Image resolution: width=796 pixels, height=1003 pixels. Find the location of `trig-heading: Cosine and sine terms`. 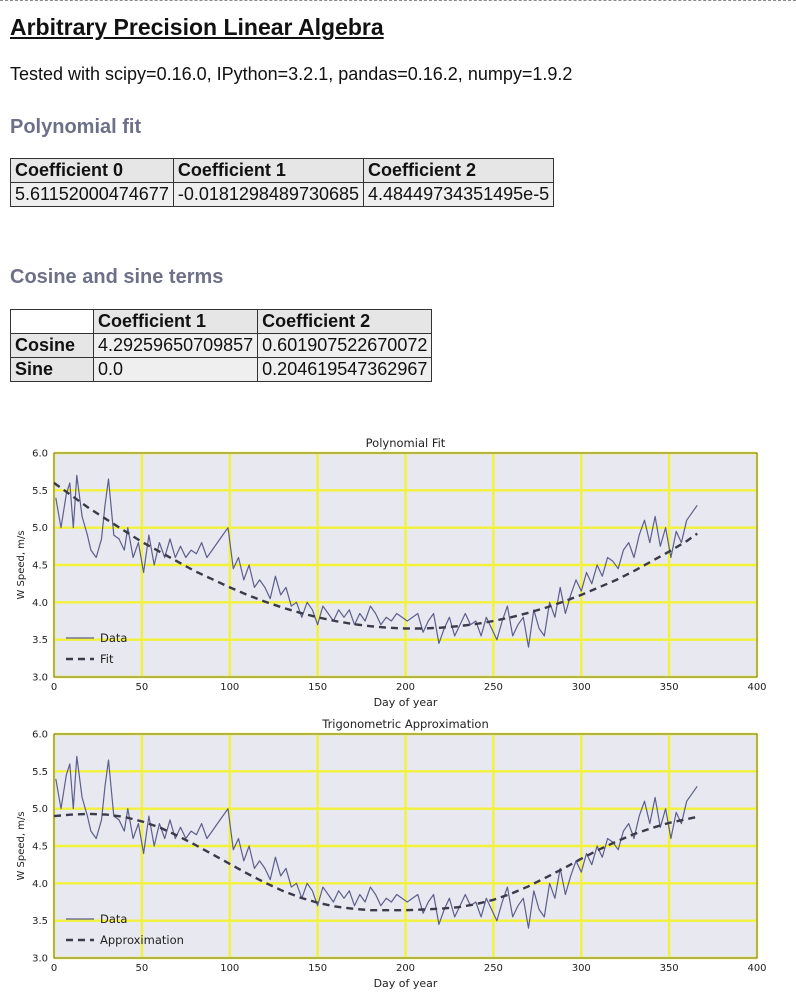

trig-heading: Cosine and sine terms is located at coordinates (117, 277).